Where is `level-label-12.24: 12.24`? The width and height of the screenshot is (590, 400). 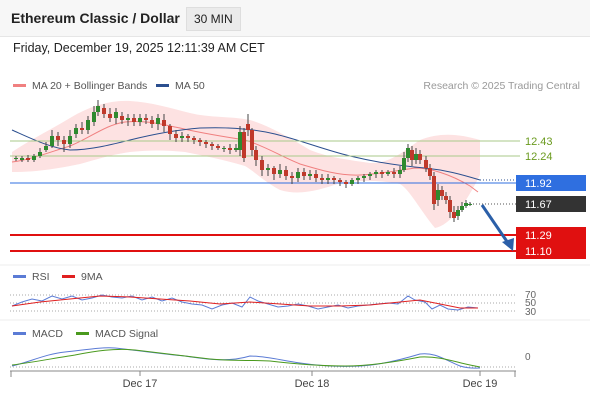
level-label-12.24: 12.24 is located at coordinates (539, 157).